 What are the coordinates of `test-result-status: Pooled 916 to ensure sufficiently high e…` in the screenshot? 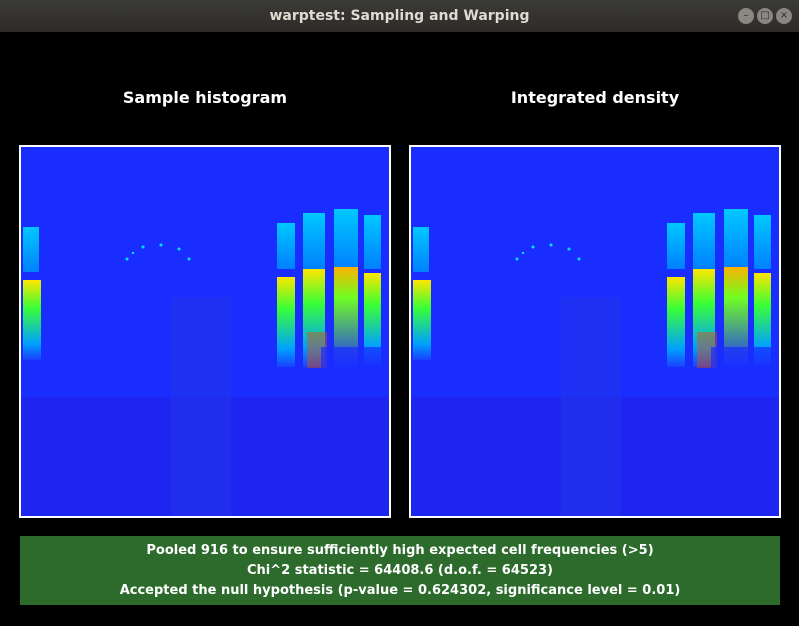 It's located at (400, 570).